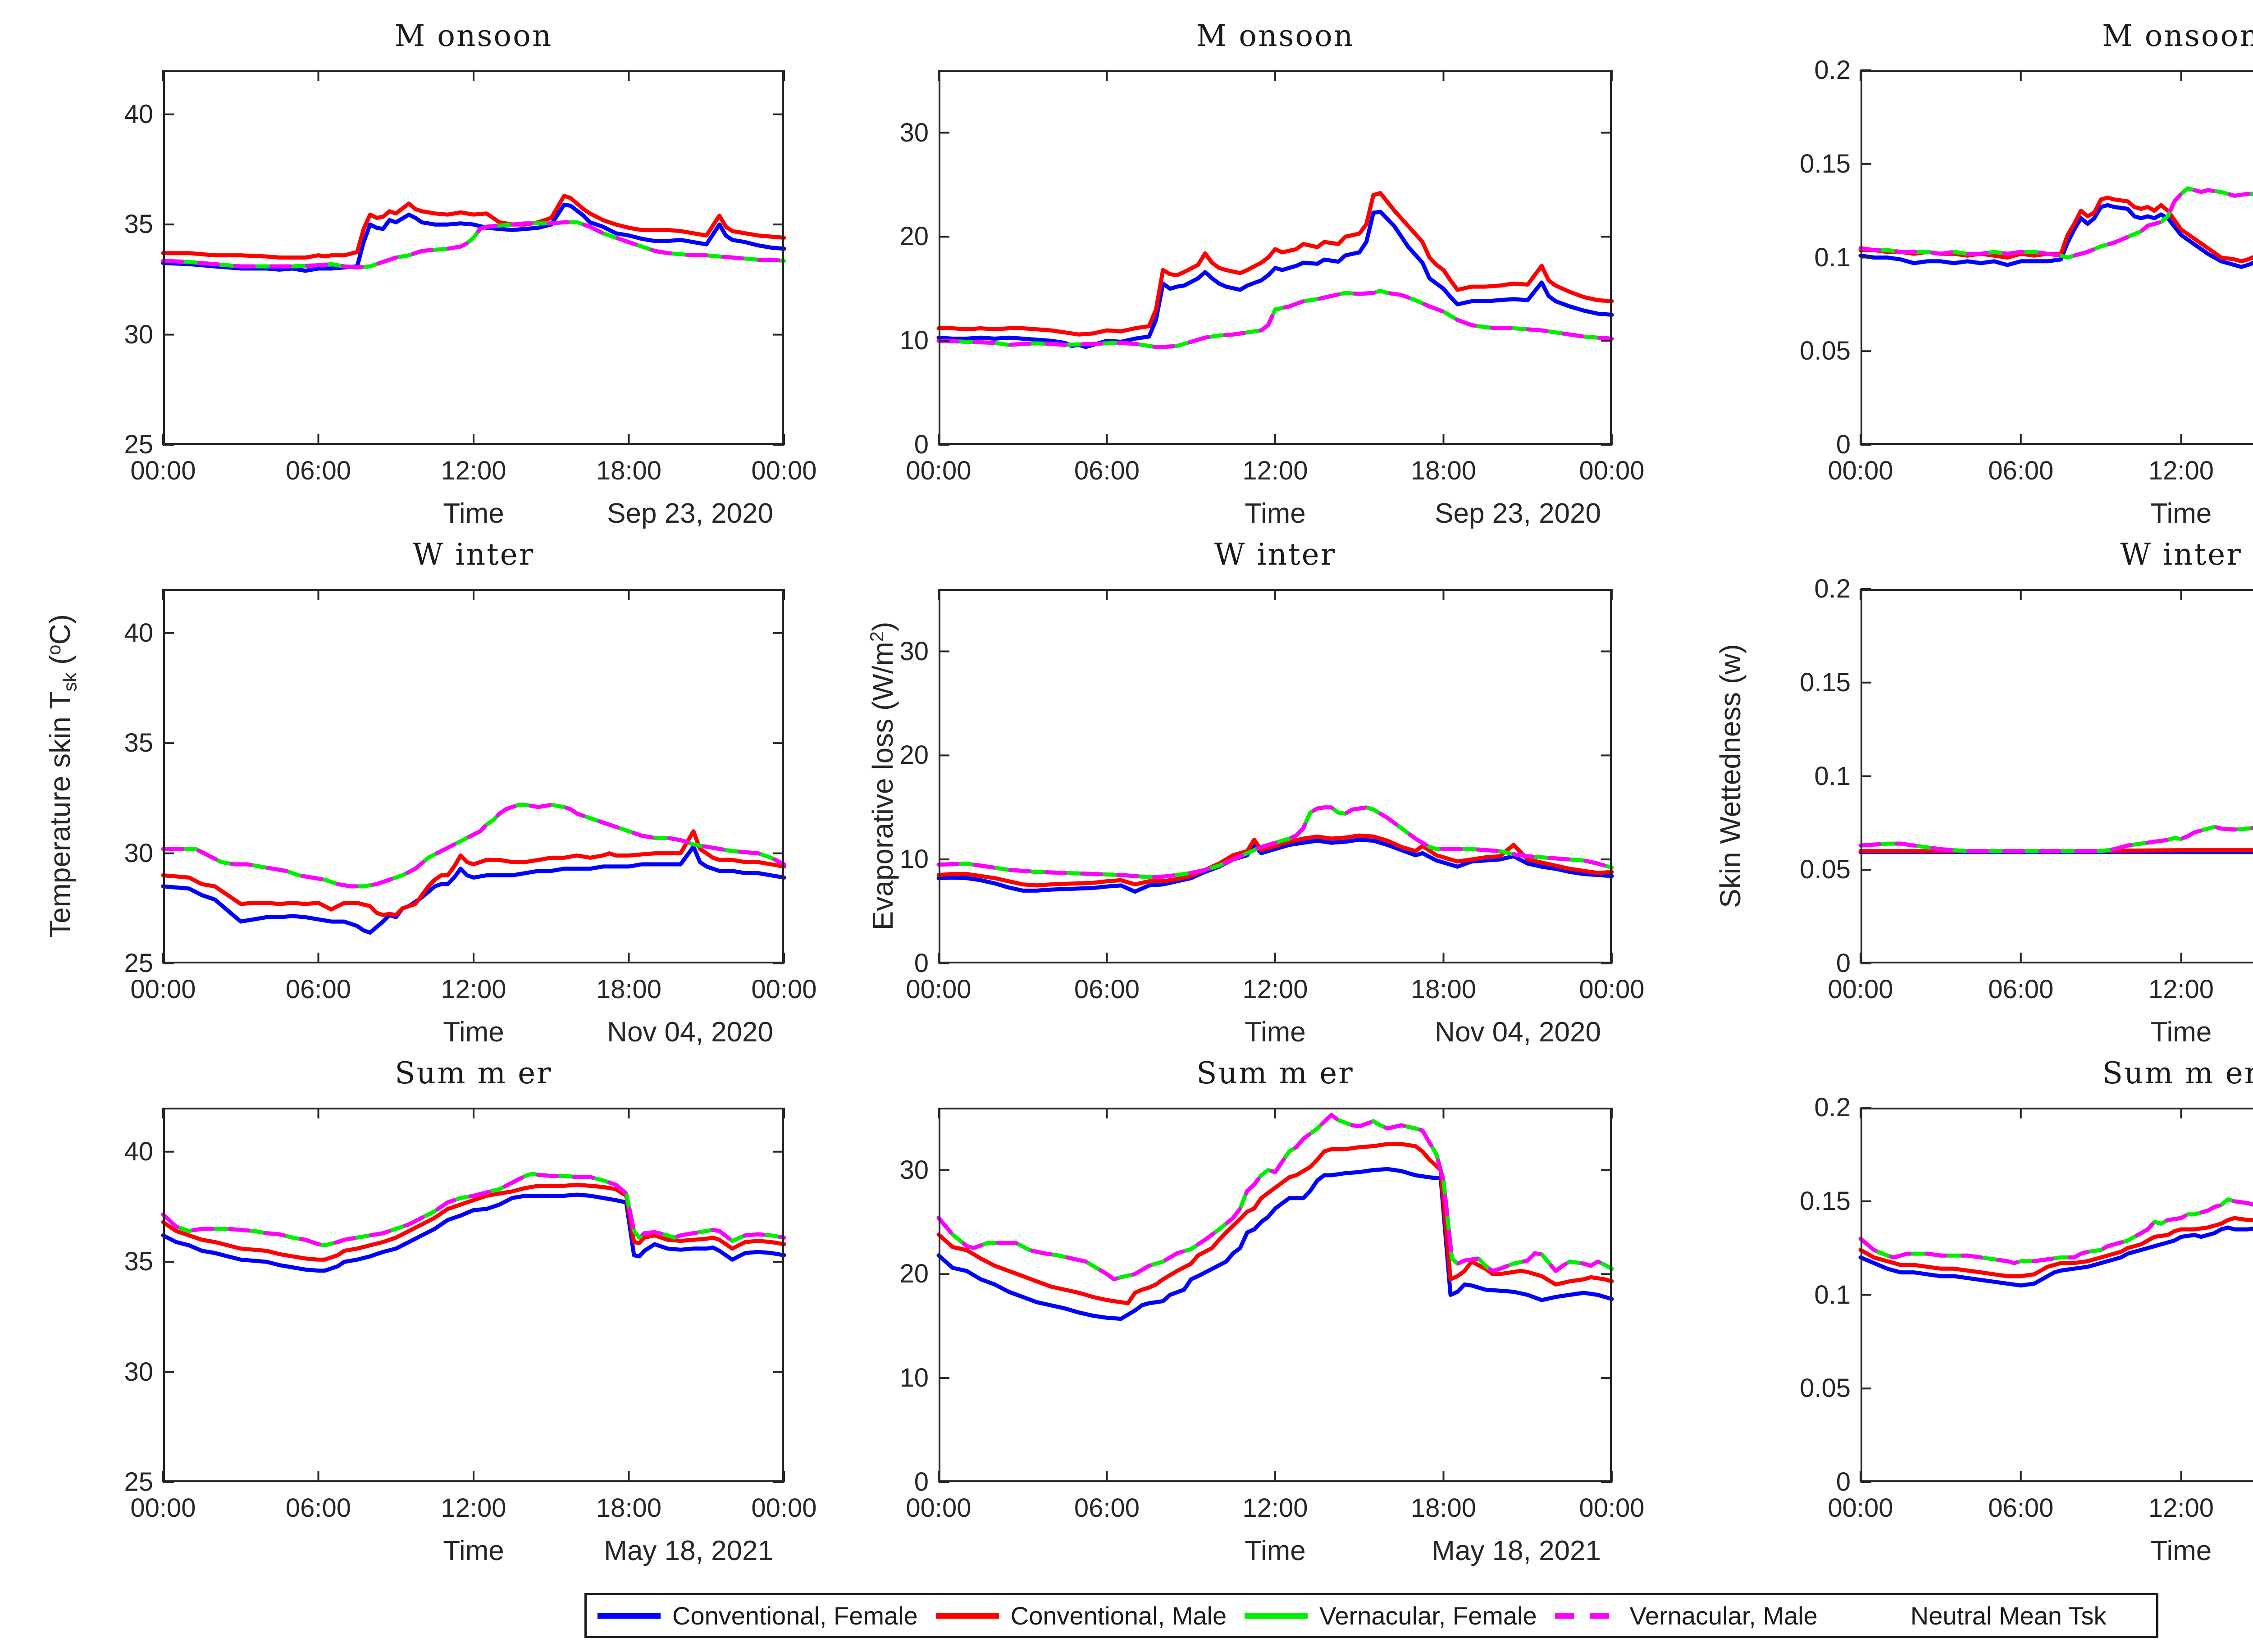 The image size is (2253, 1652). I want to click on legend-item-vernacular-male: Vernacular, Male, so click(1686, 1616).